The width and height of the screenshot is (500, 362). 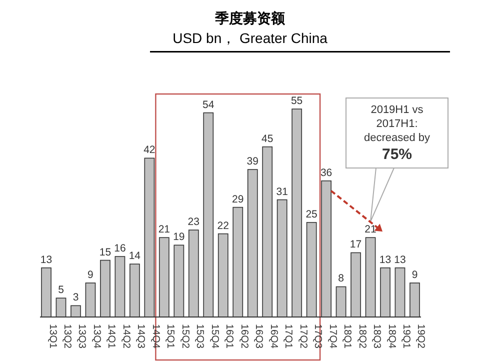 I want to click on x-tick-label: 18Q2, so click(x=362, y=336).